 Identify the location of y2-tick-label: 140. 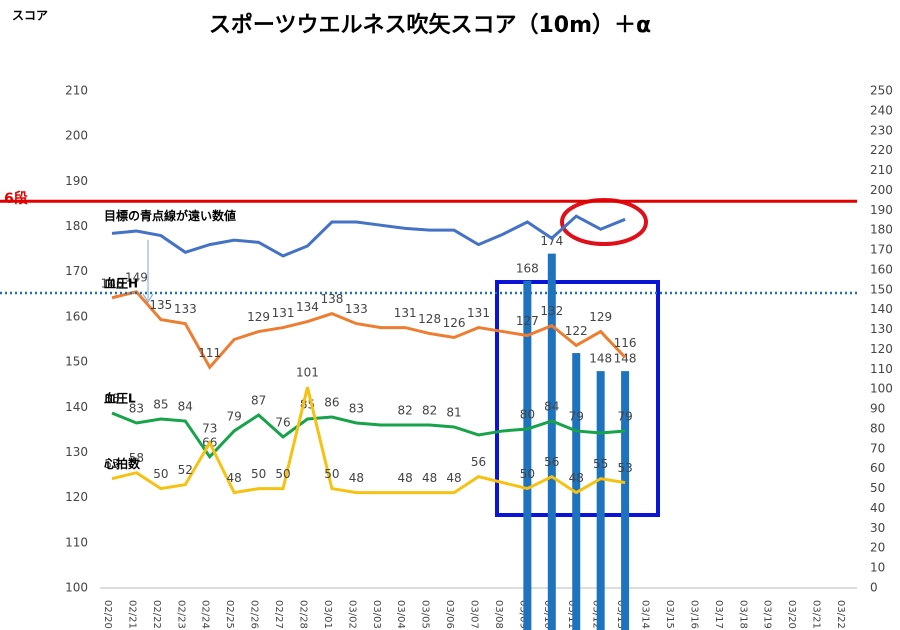
(881, 309).